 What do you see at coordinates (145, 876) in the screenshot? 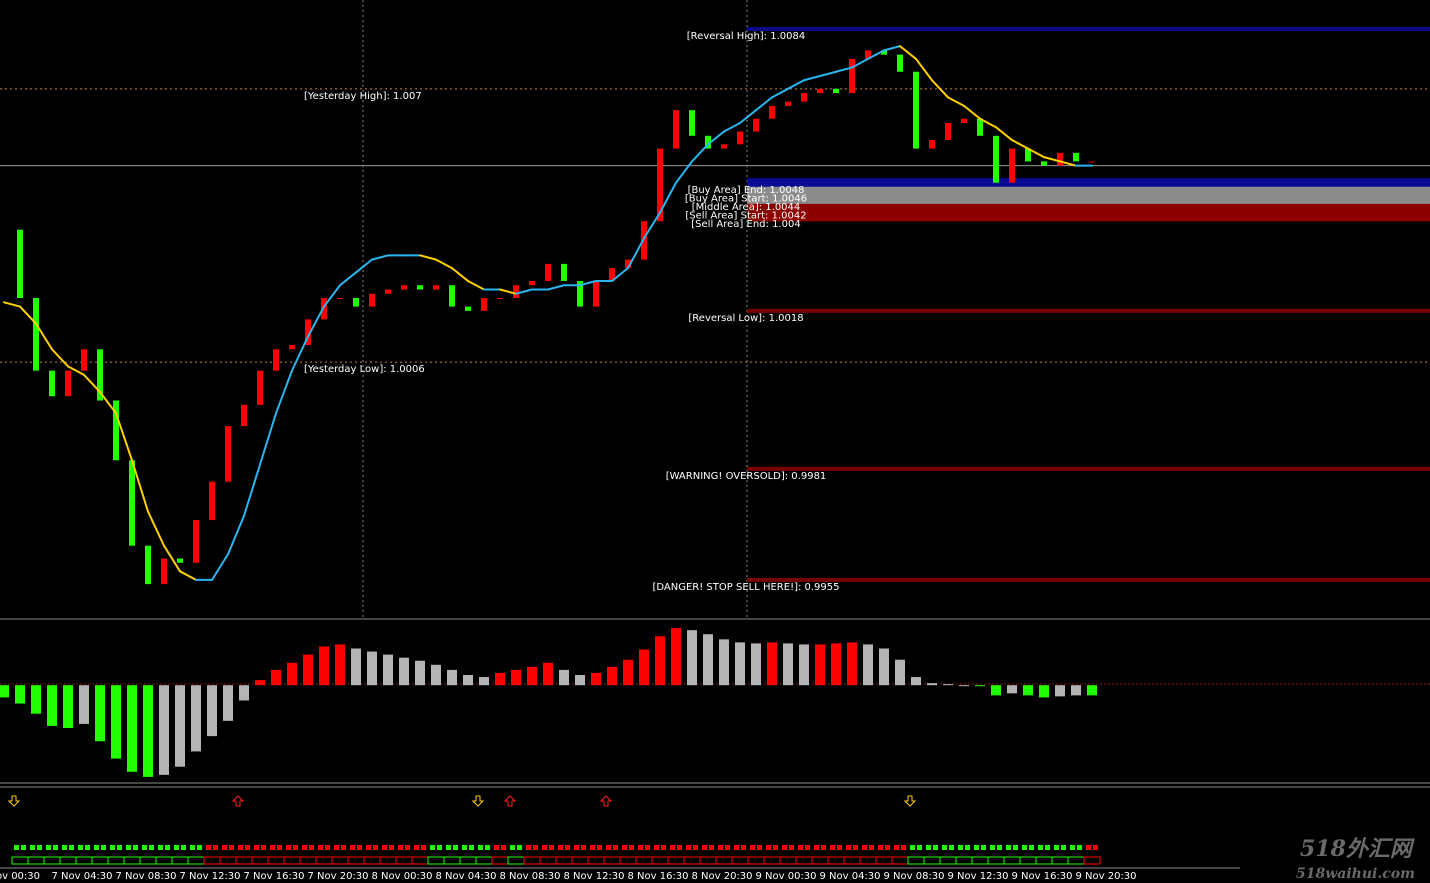
I see `x-tick-label: 7 Nov 08:30` at bounding box center [145, 876].